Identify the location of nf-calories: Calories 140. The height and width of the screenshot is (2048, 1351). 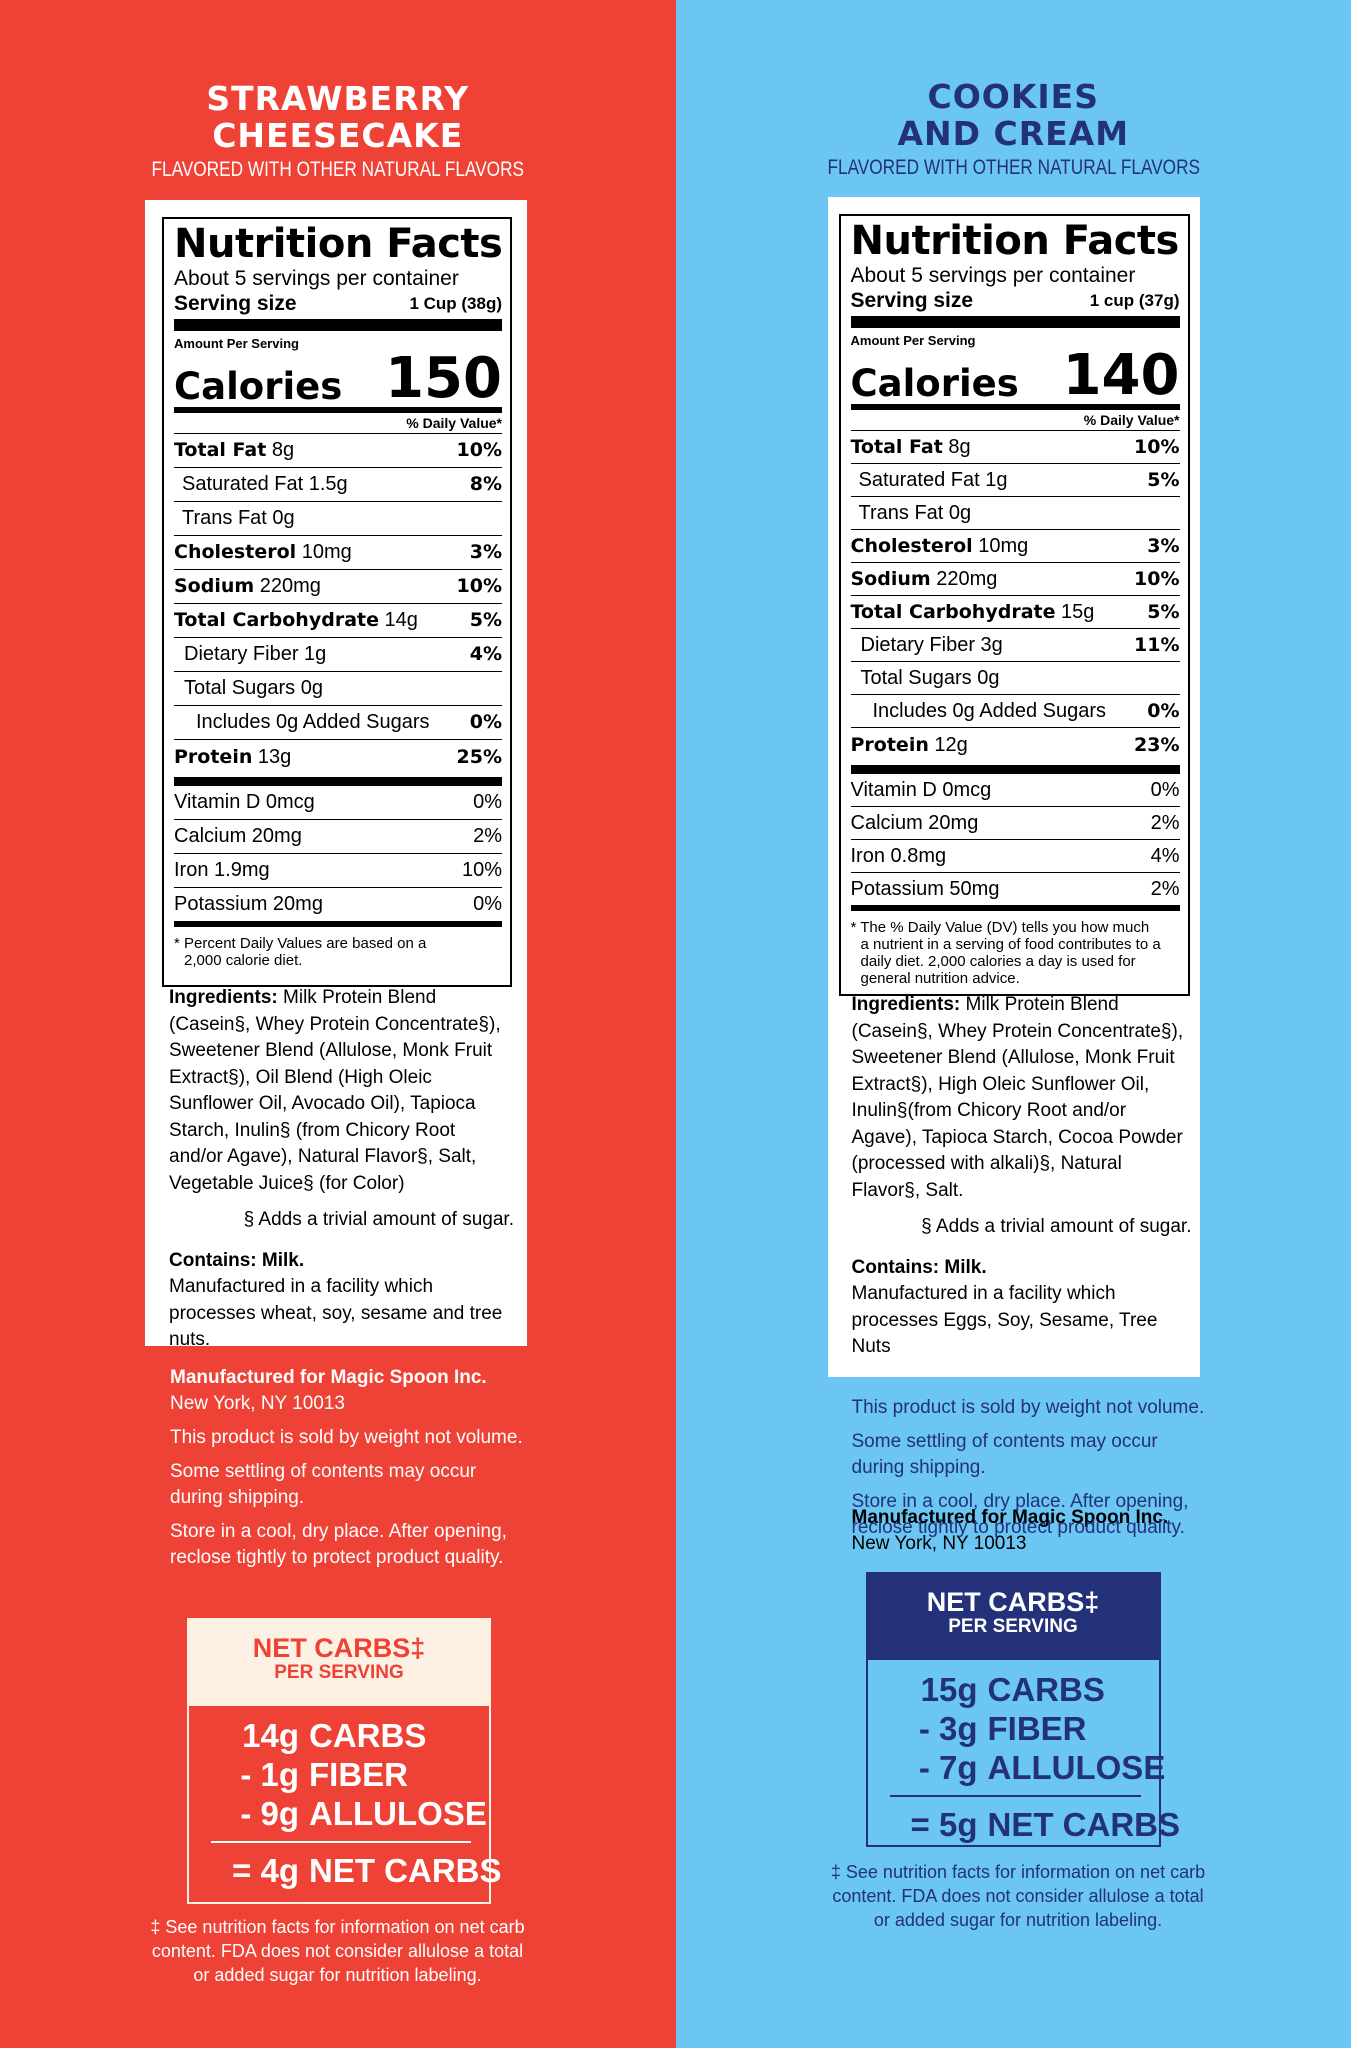
(1015, 376).